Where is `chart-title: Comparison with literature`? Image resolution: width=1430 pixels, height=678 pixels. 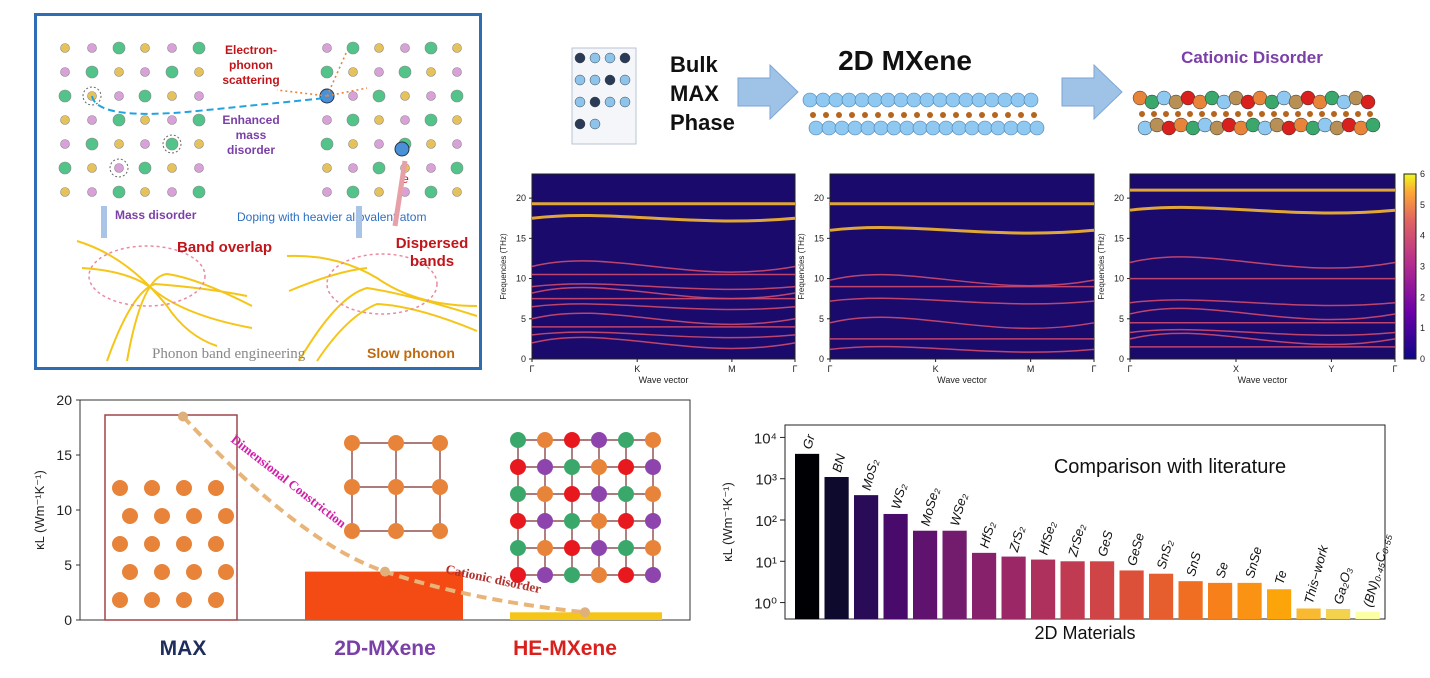 chart-title: Comparison with literature is located at coordinates (1170, 467).